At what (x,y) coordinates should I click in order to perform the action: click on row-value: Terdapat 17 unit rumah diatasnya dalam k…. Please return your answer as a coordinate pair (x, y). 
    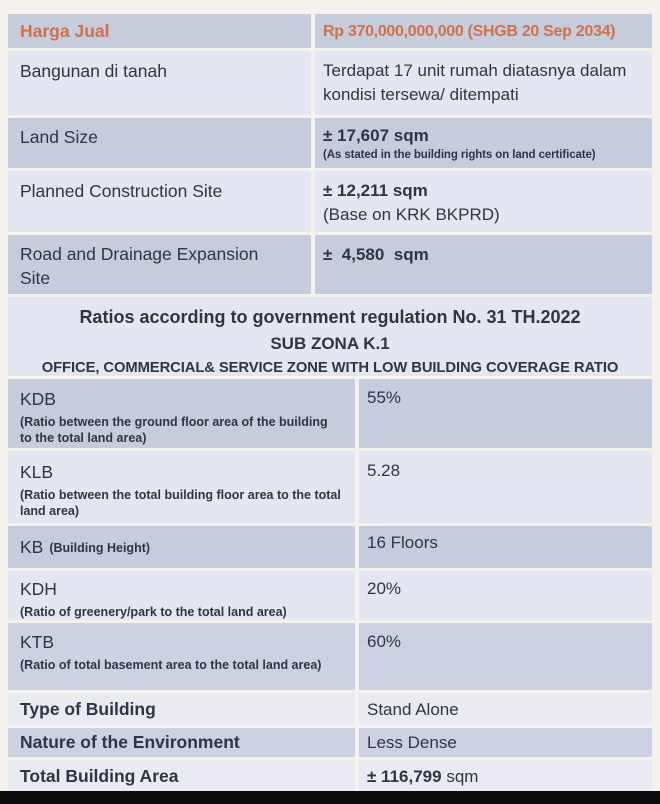
    Looking at the image, I should click on (475, 82).